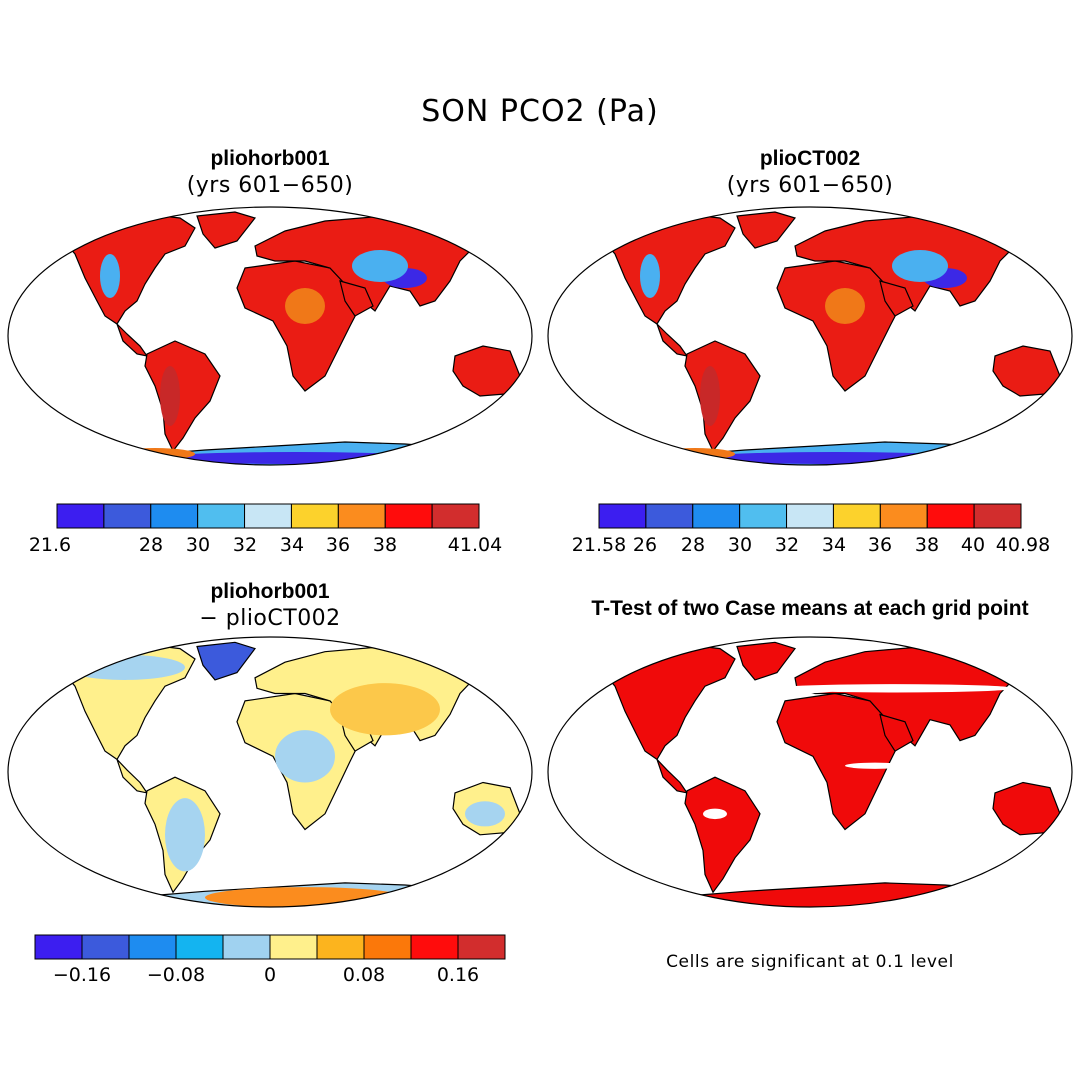 The image size is (1080, 1080). I want to click on colorbar-2-tick-label: 36, so click(880, 545).